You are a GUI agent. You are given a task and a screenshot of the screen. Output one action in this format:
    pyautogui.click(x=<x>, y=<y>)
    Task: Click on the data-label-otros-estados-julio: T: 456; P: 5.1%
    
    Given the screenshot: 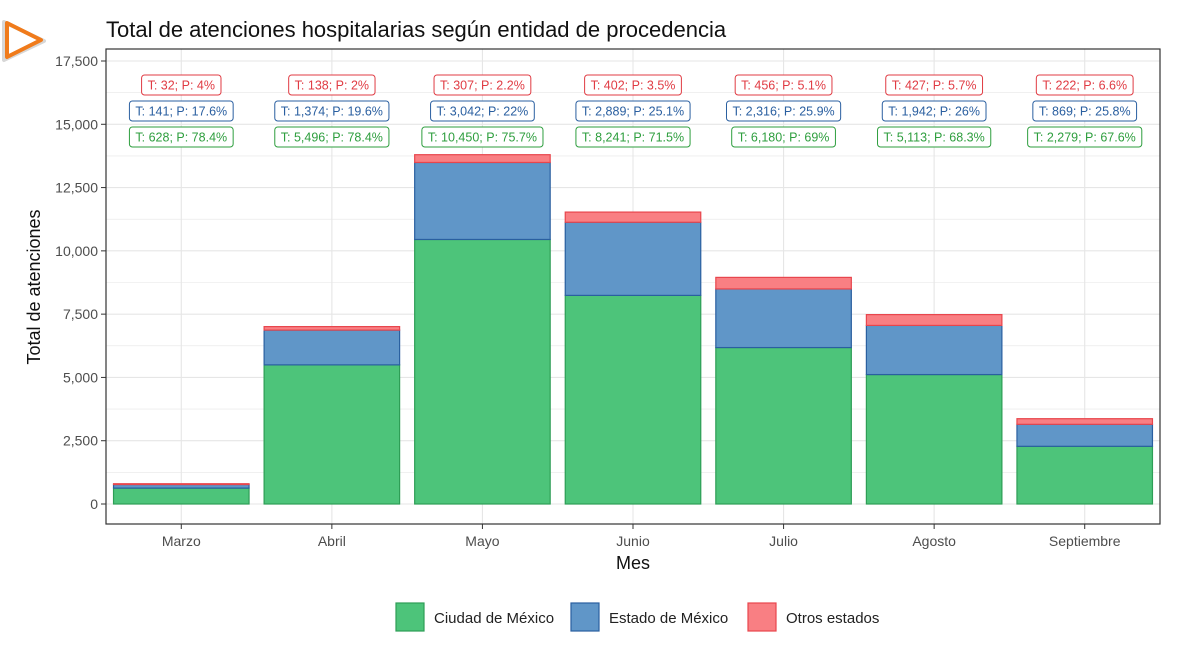 What is the action you would take?
    pyautogui.click(x=783, y=85)
    